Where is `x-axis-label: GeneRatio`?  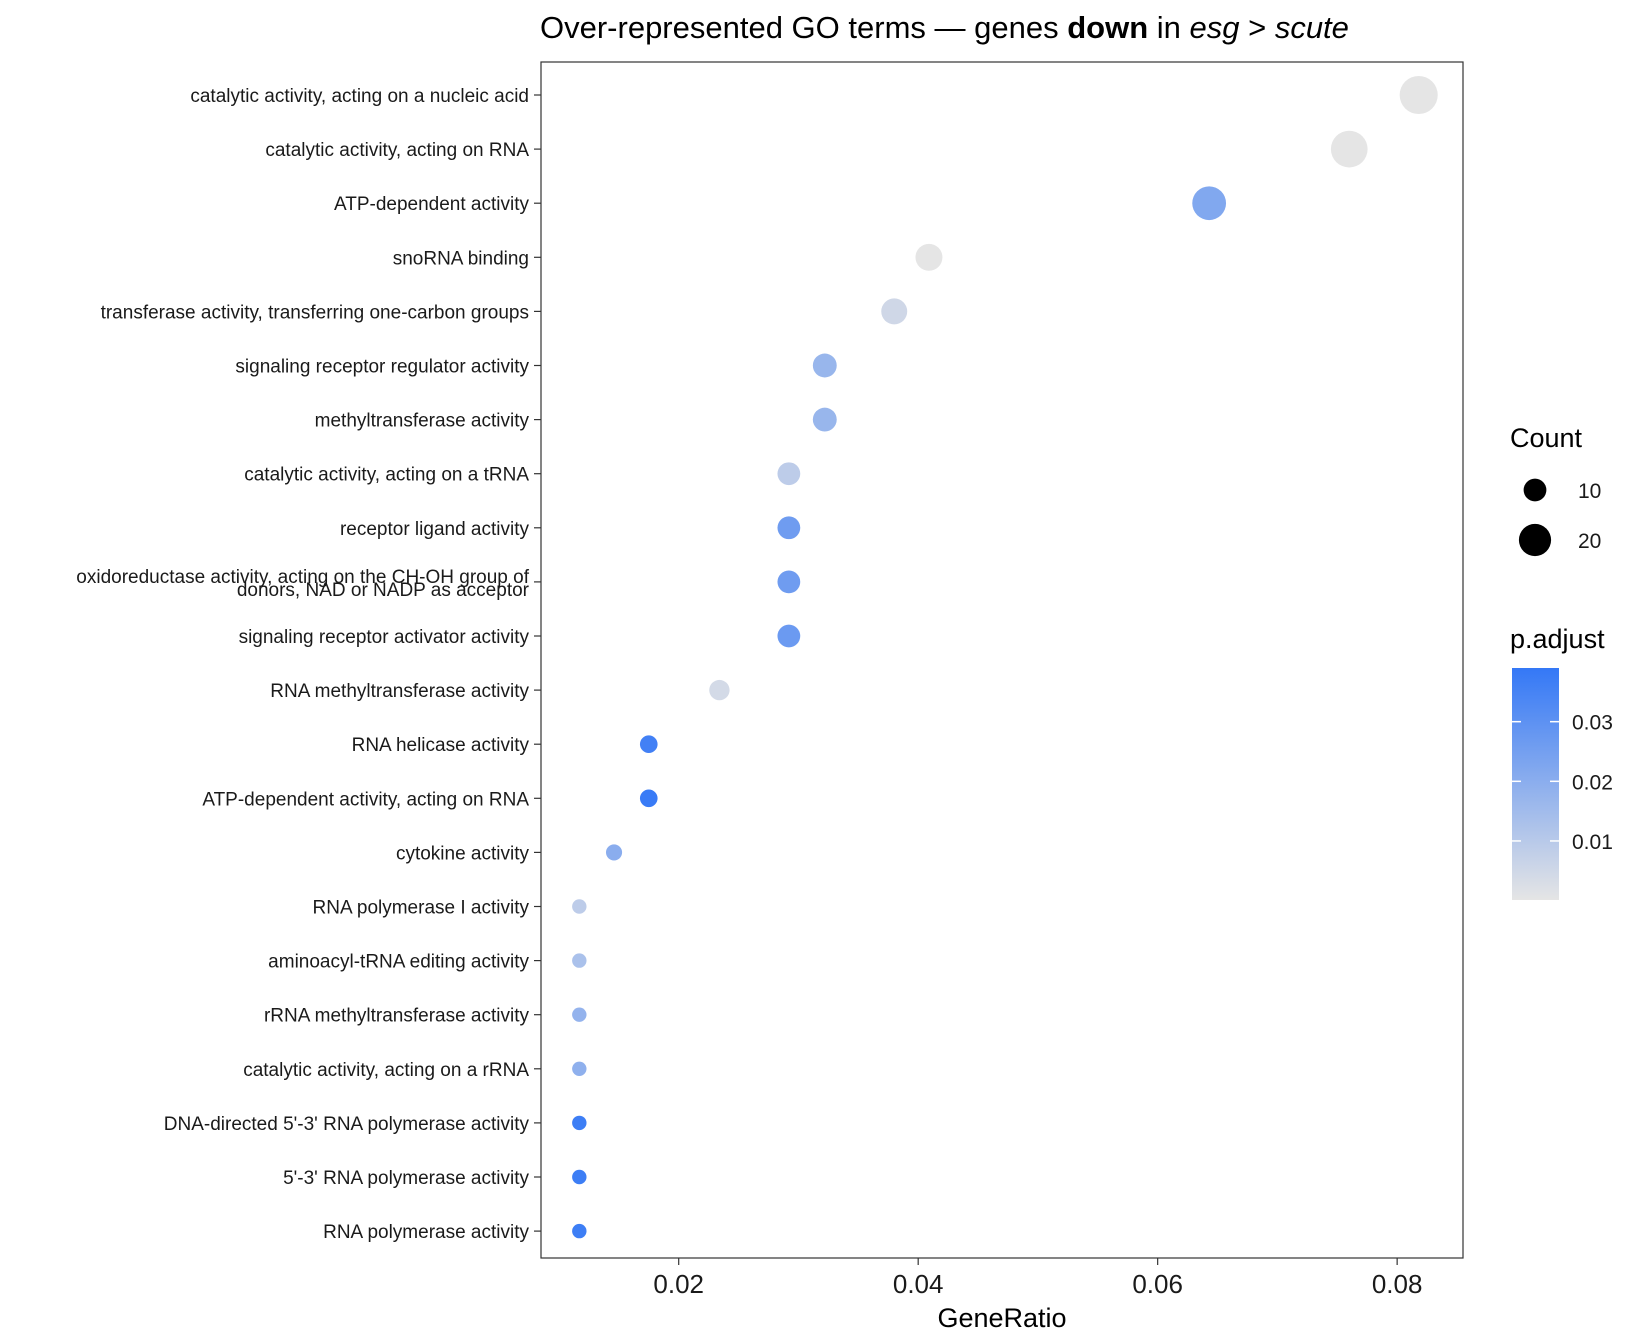
x-axis-label: GeneRatio is located at coordinates (1001, 1318).